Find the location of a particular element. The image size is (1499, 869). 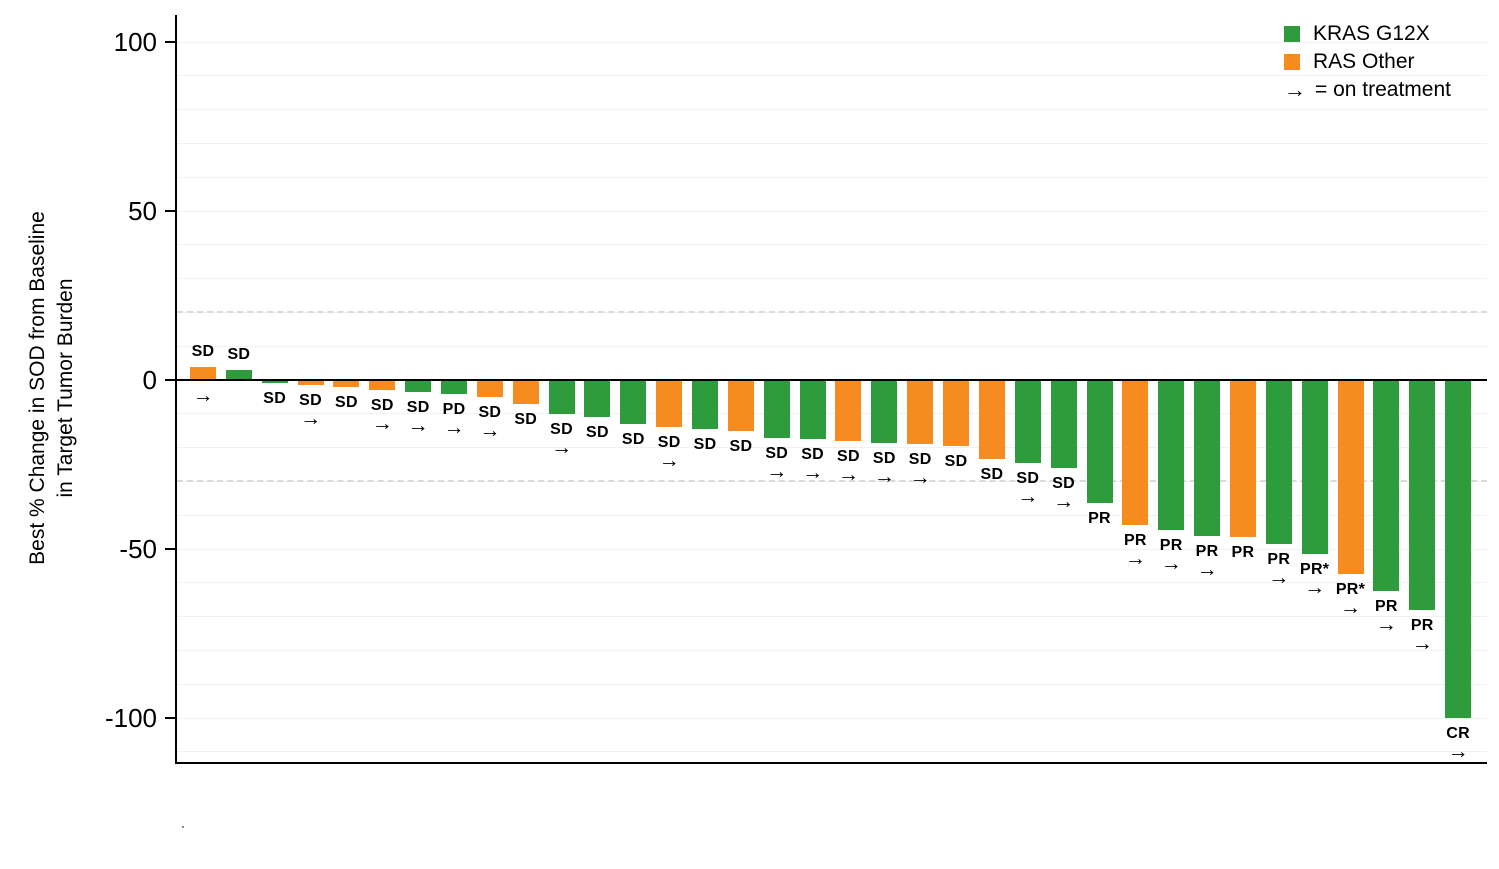

reference-line--30 is located at coordinates (832, 481).